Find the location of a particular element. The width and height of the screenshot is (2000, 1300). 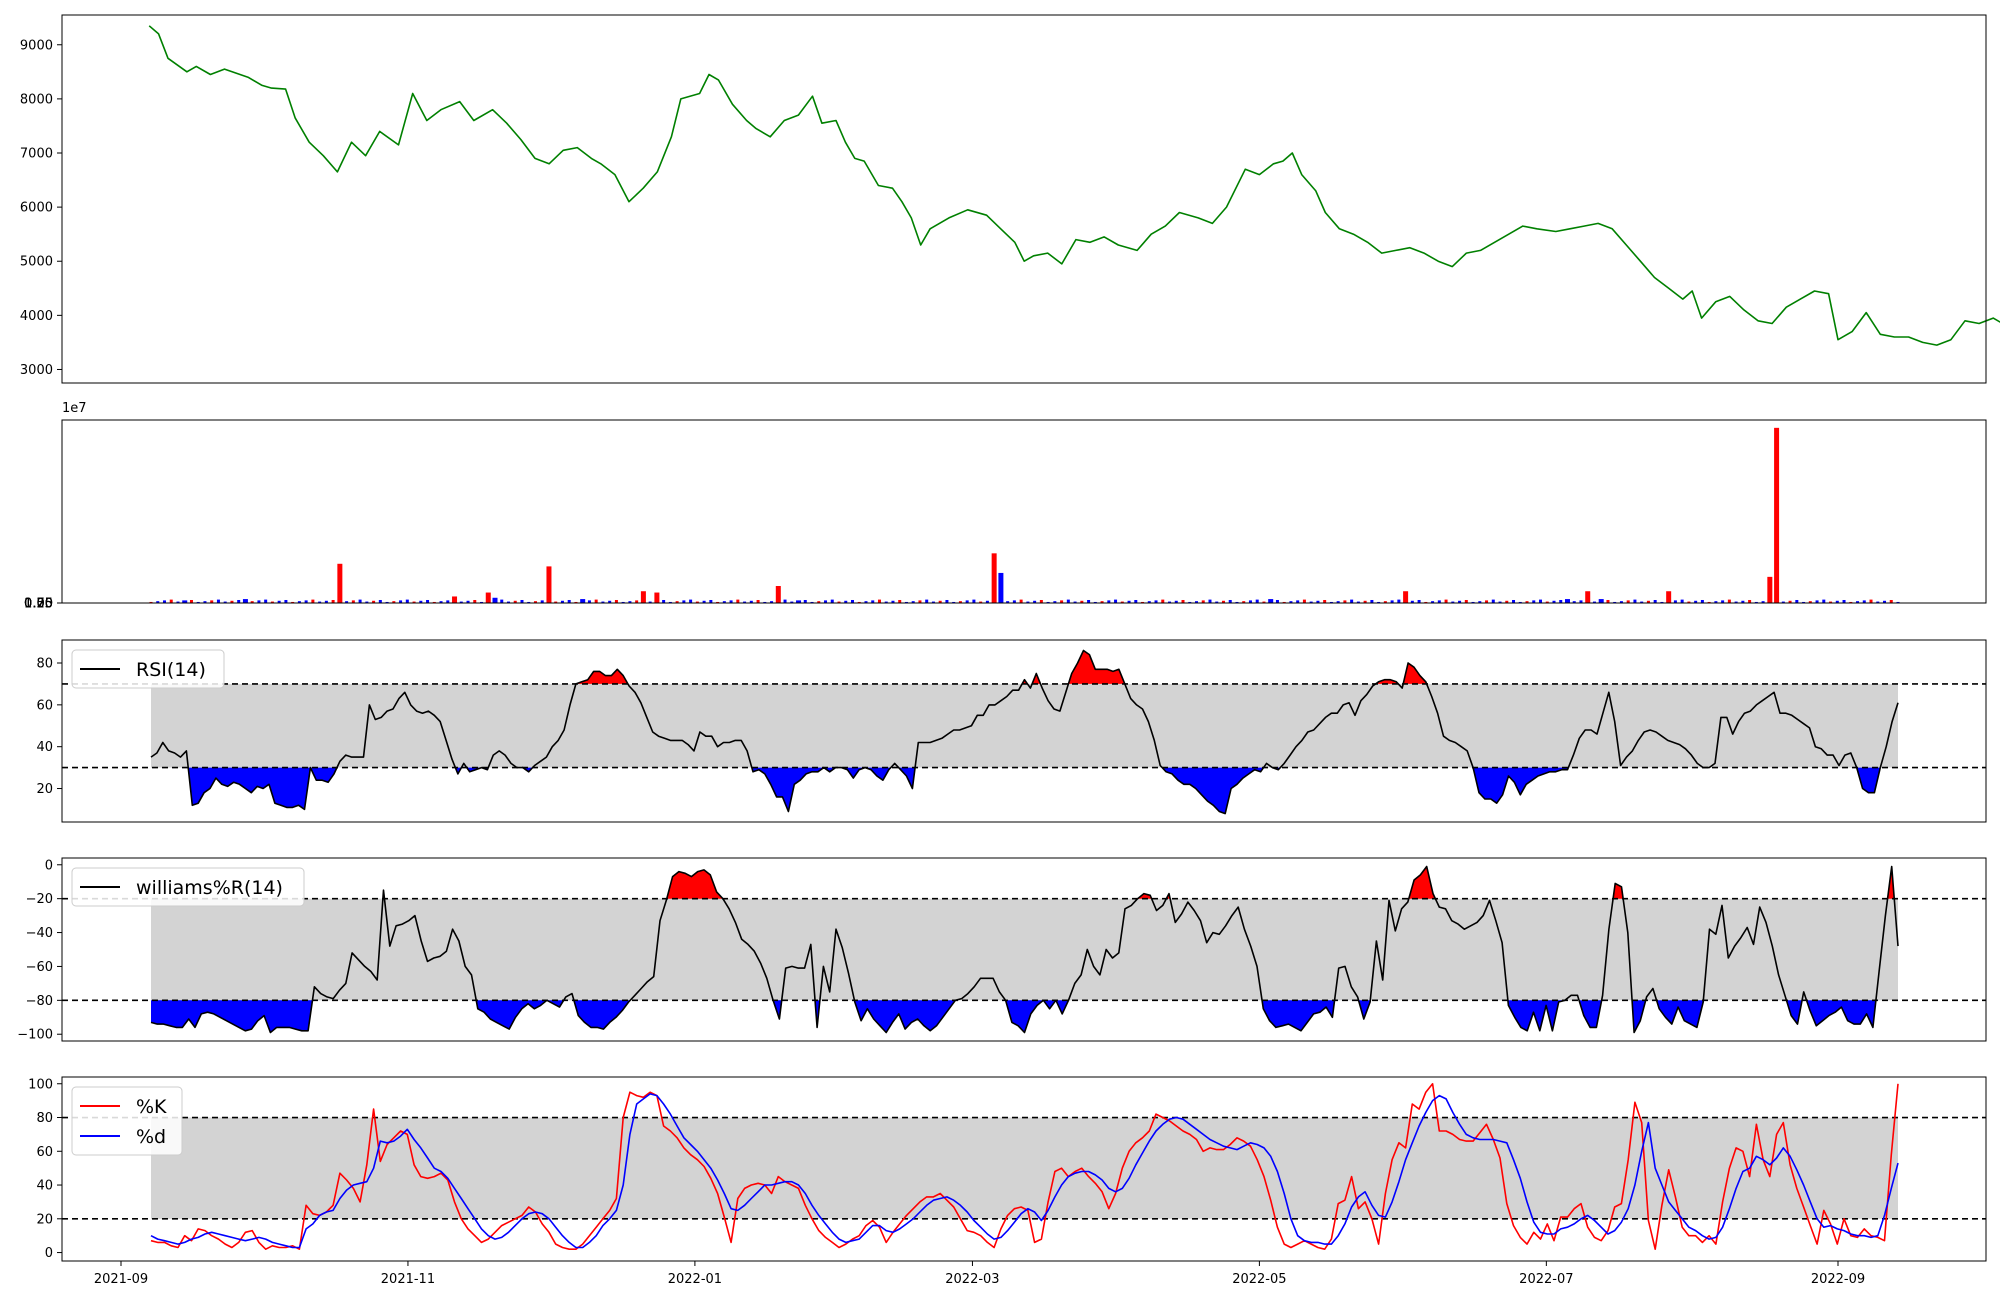

y-tick-label: 5000 is located at coordinates (36, 262).